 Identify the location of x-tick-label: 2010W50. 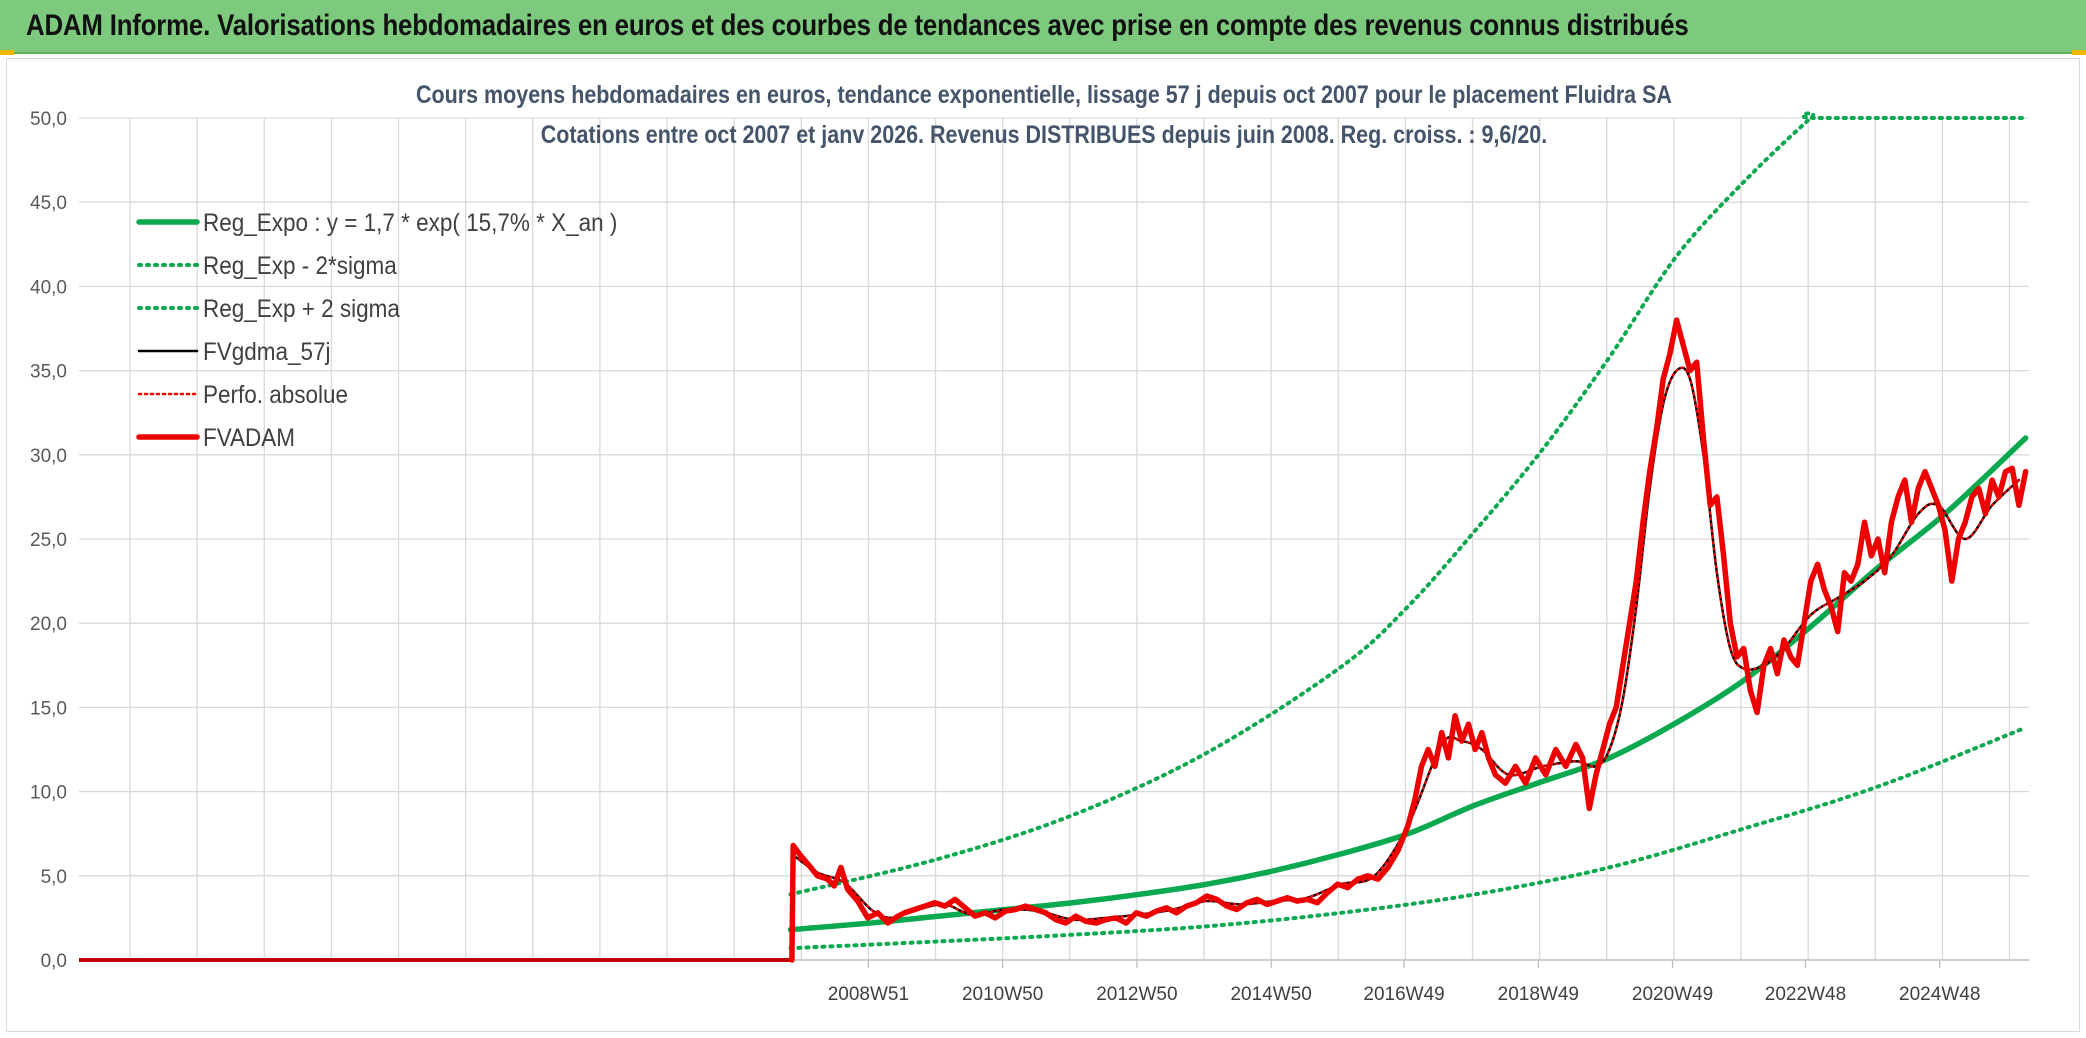
(1002, 994).